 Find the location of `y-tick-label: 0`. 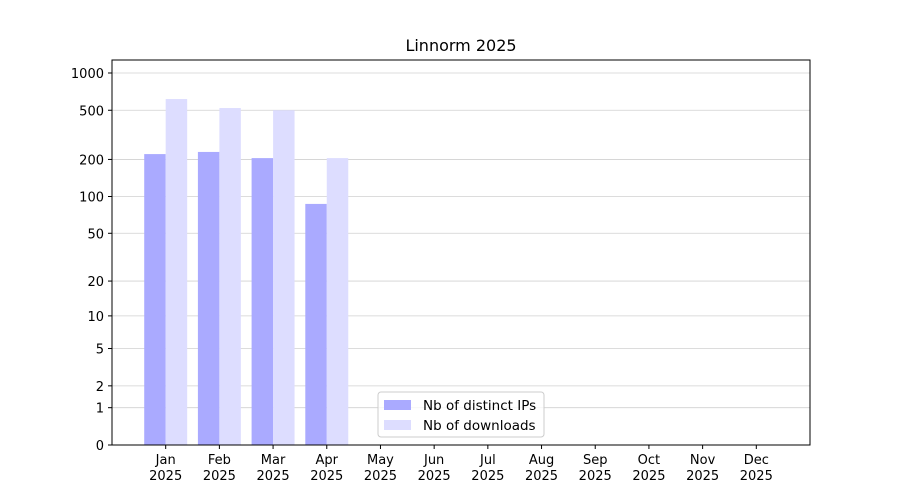

y-tick-label: 0 is located at coordinates (100, 446).